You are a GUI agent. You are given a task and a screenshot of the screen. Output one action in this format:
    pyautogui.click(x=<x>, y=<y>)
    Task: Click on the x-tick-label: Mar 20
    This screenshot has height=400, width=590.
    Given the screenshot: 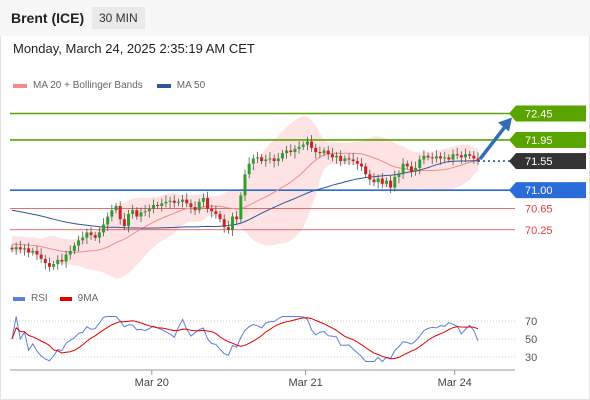 What is the action you would take?
    pyautogui.click(x=152, y=383)
    